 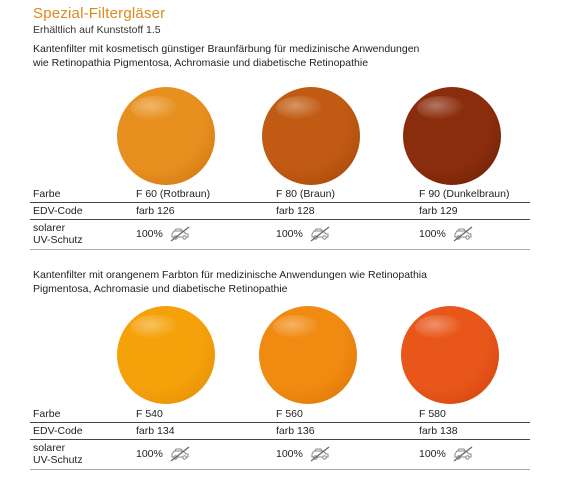 I want to click on edv-code: farb 128, so click(x=295, y=211).